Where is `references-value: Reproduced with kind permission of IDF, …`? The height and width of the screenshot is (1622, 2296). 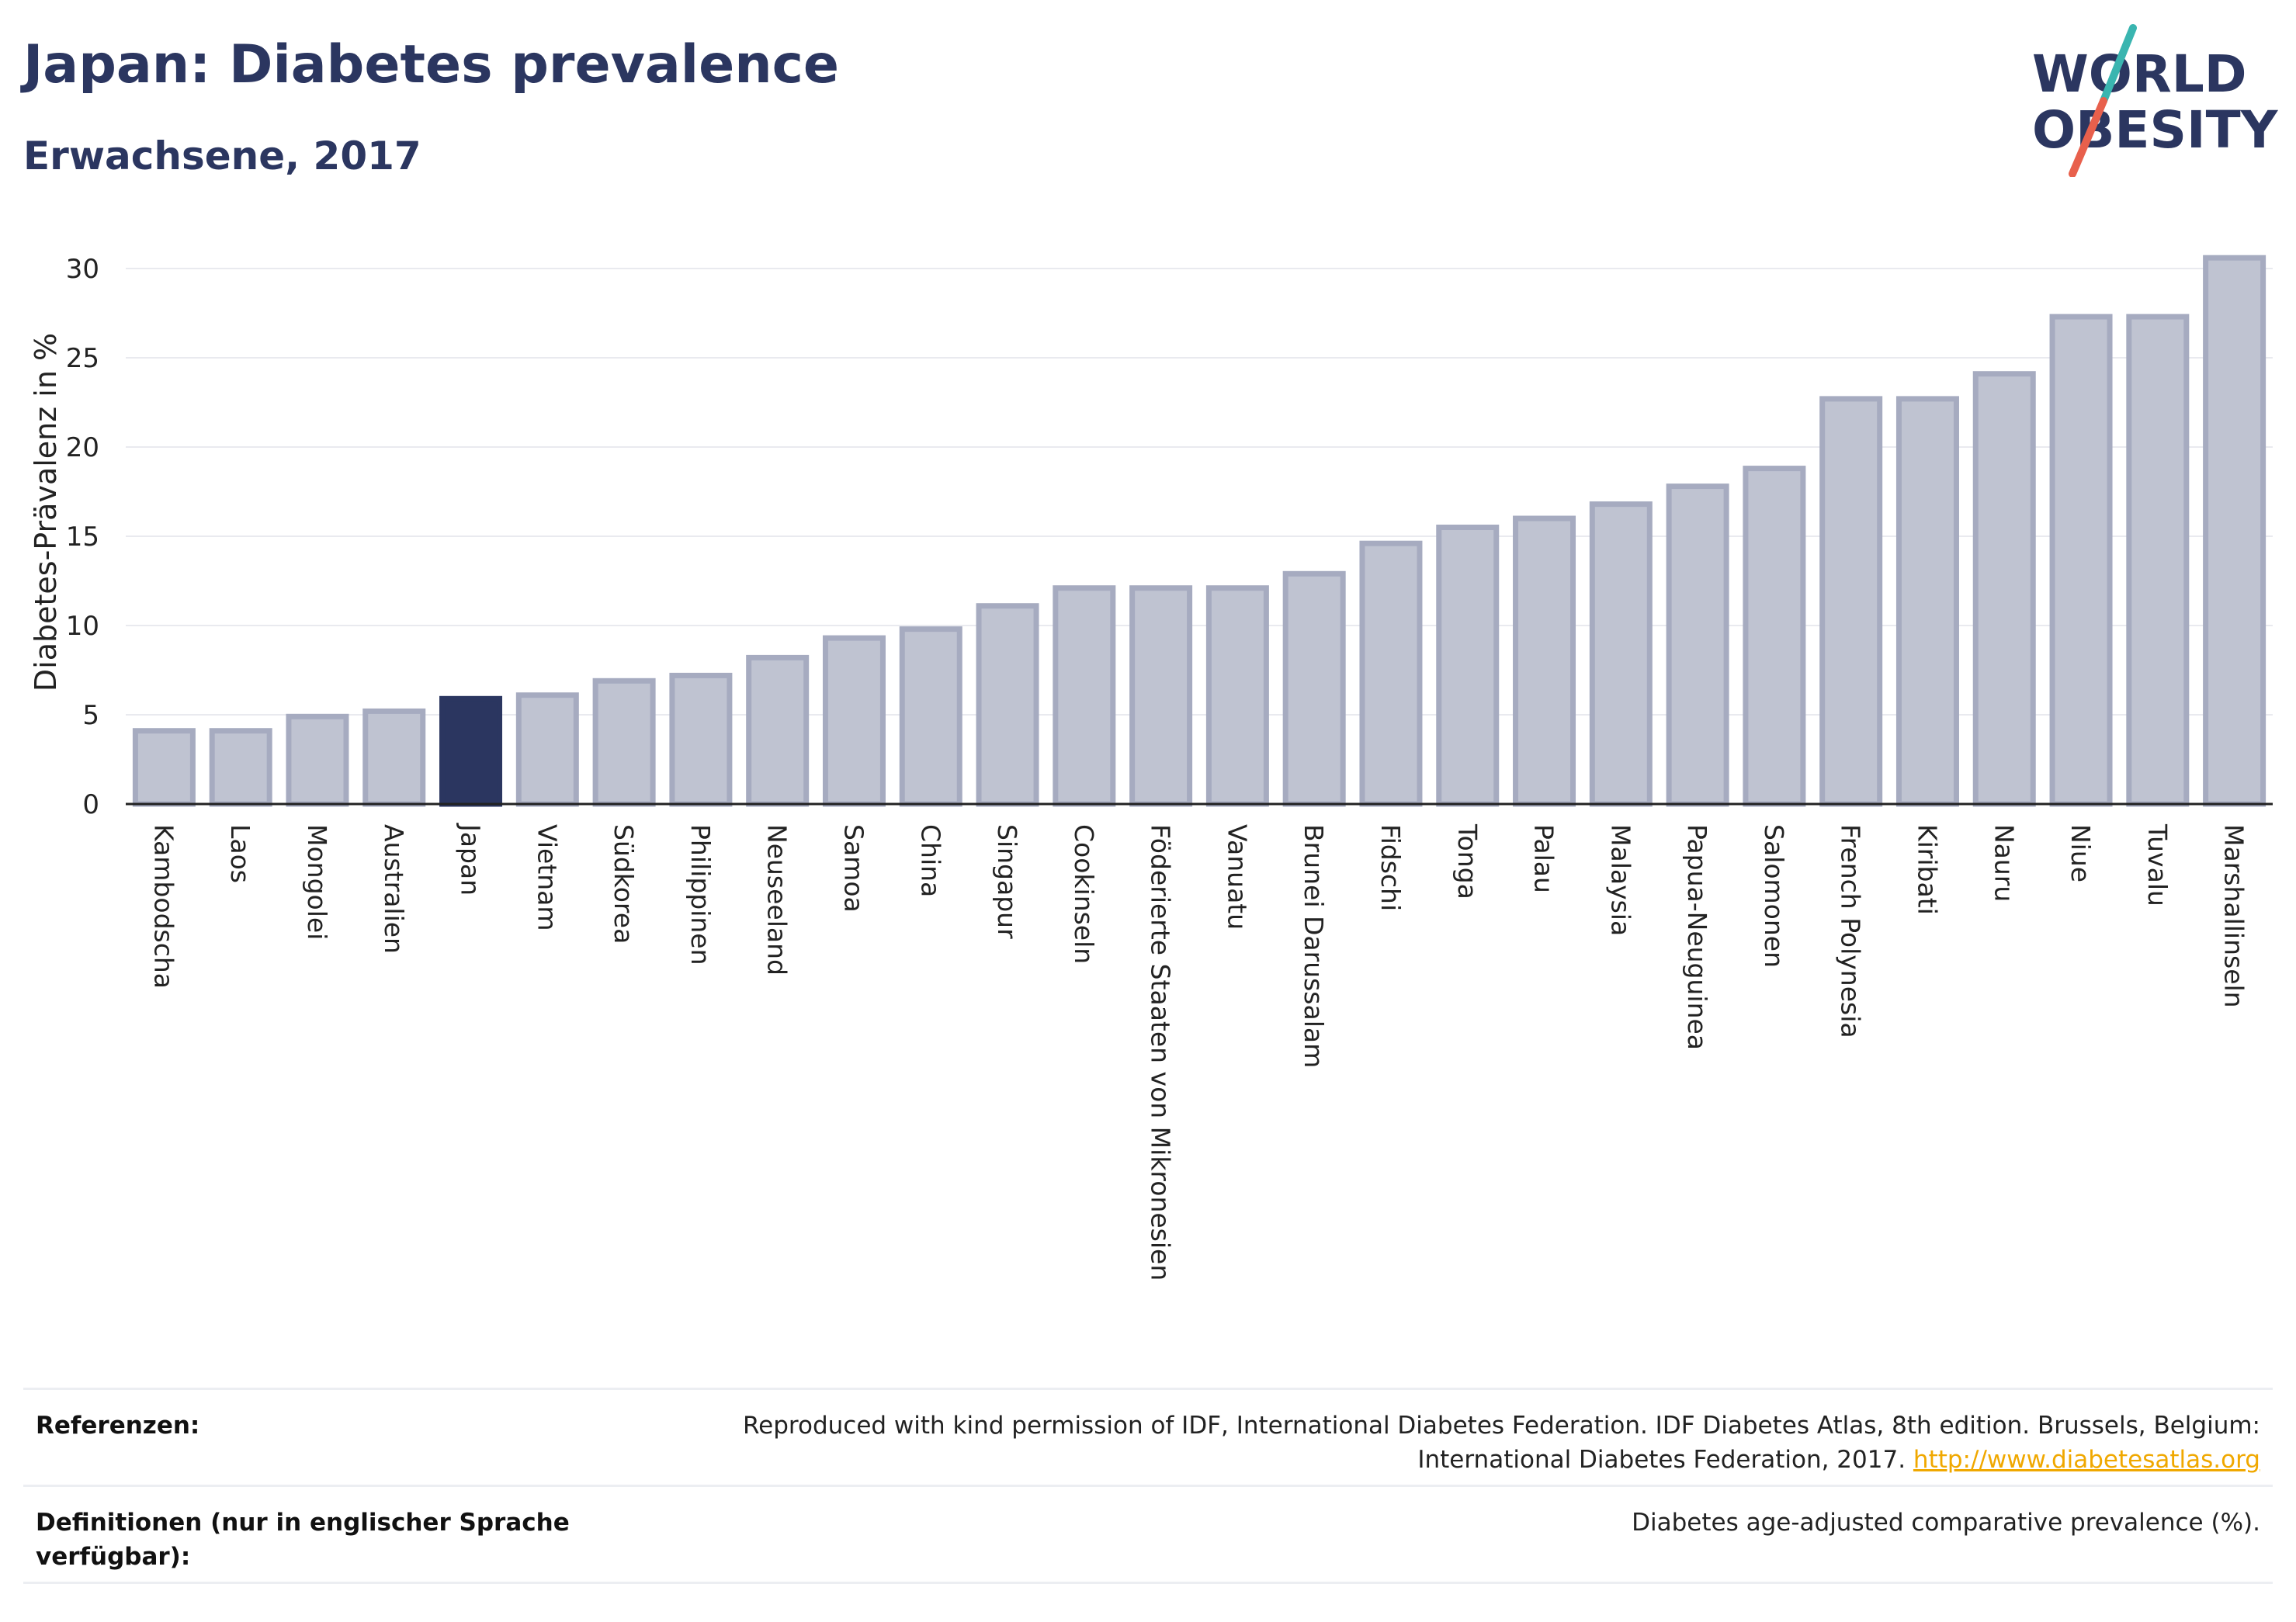 references-value: Reproduced with kind permission of IDF, … is located at coordinates (1445, 1443).